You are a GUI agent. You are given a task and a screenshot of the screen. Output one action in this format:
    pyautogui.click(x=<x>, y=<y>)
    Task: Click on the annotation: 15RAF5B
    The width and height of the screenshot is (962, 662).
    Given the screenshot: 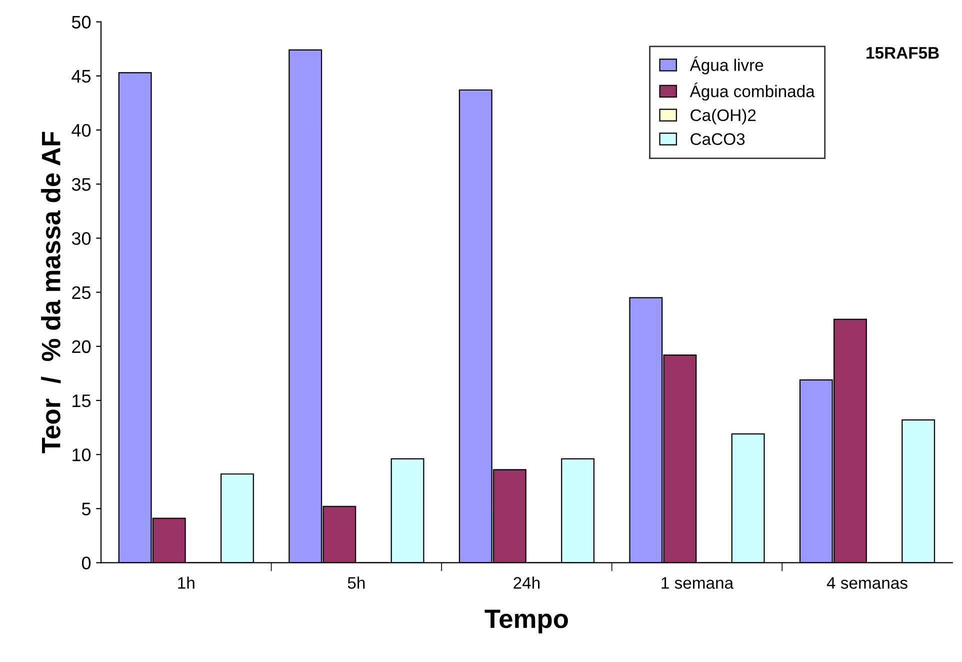 What is the action you would take?
    pyautogui.click(x=902, y=53)
    